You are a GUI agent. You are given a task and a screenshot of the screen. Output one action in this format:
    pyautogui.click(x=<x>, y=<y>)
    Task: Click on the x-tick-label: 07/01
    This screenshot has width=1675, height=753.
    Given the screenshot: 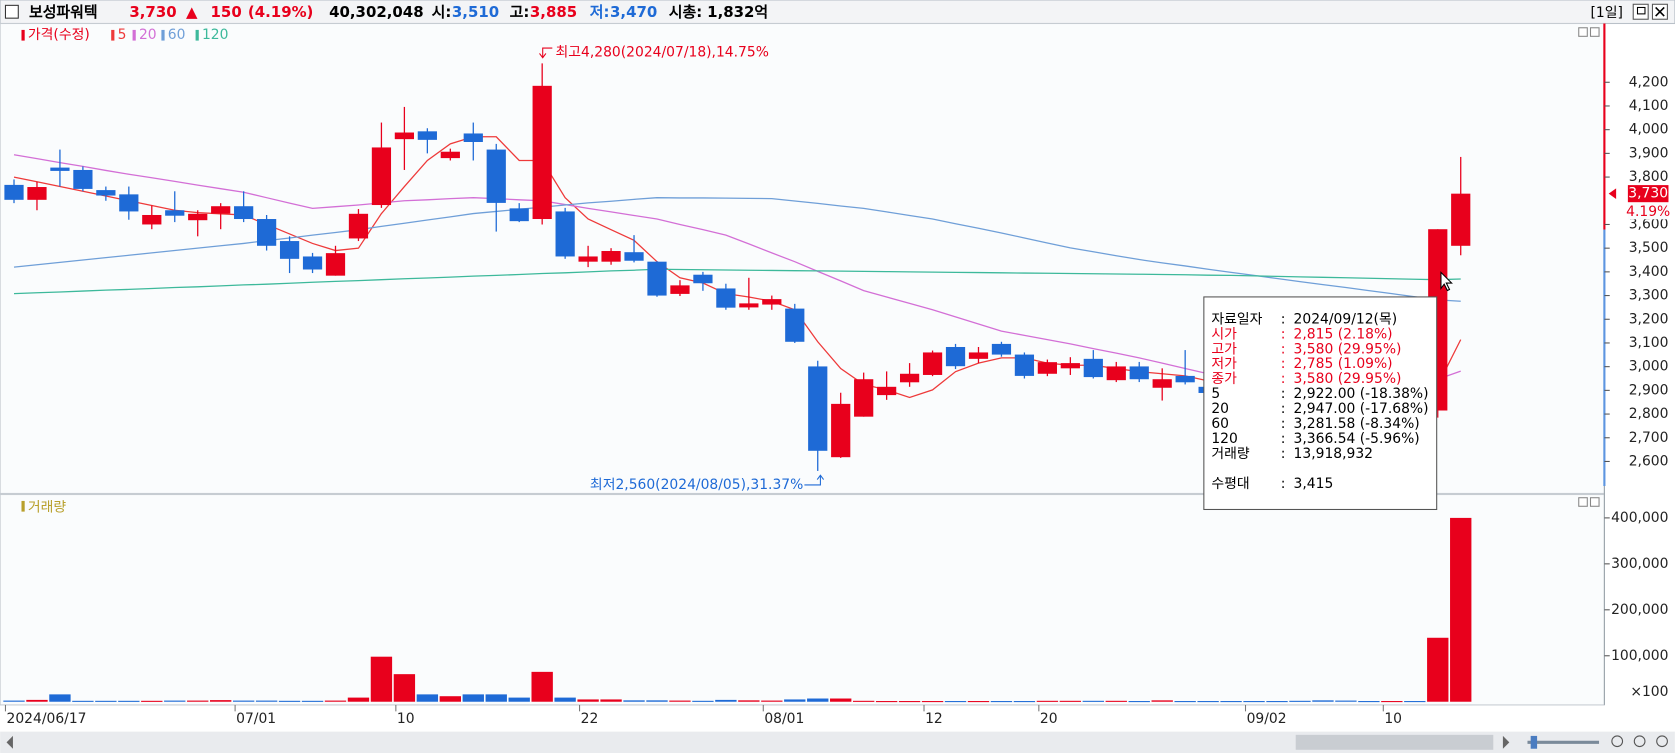 What is the action you would take?
    pyautogui.click(x=256, y=719)
    